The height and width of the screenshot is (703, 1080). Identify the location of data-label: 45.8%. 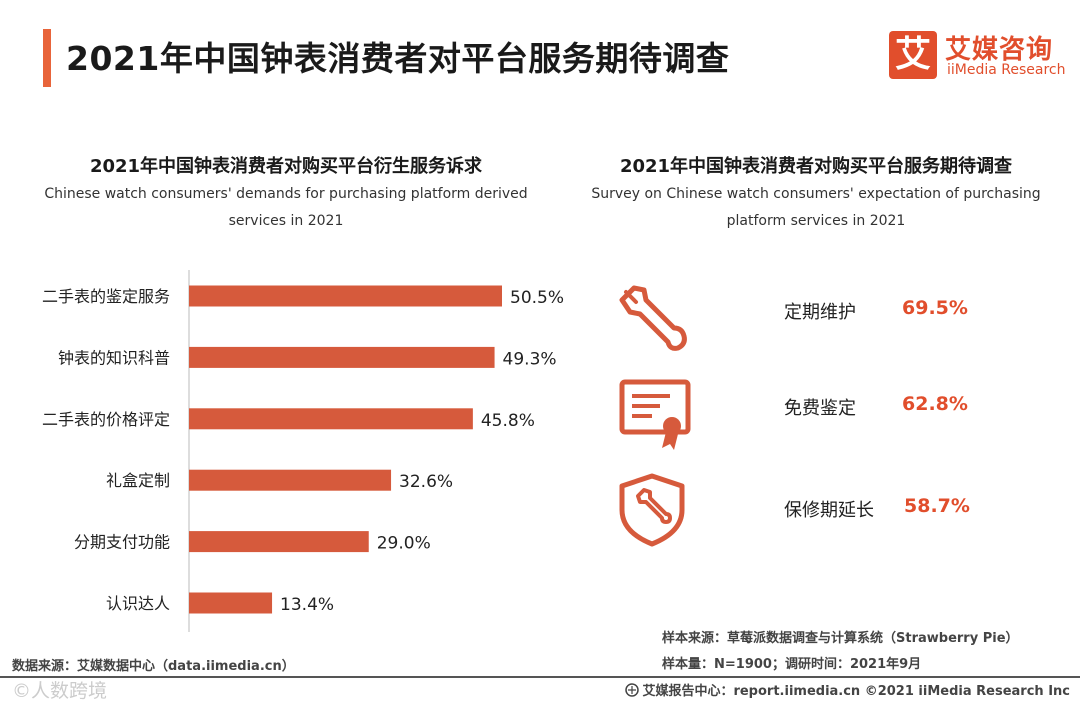
(508, 421).